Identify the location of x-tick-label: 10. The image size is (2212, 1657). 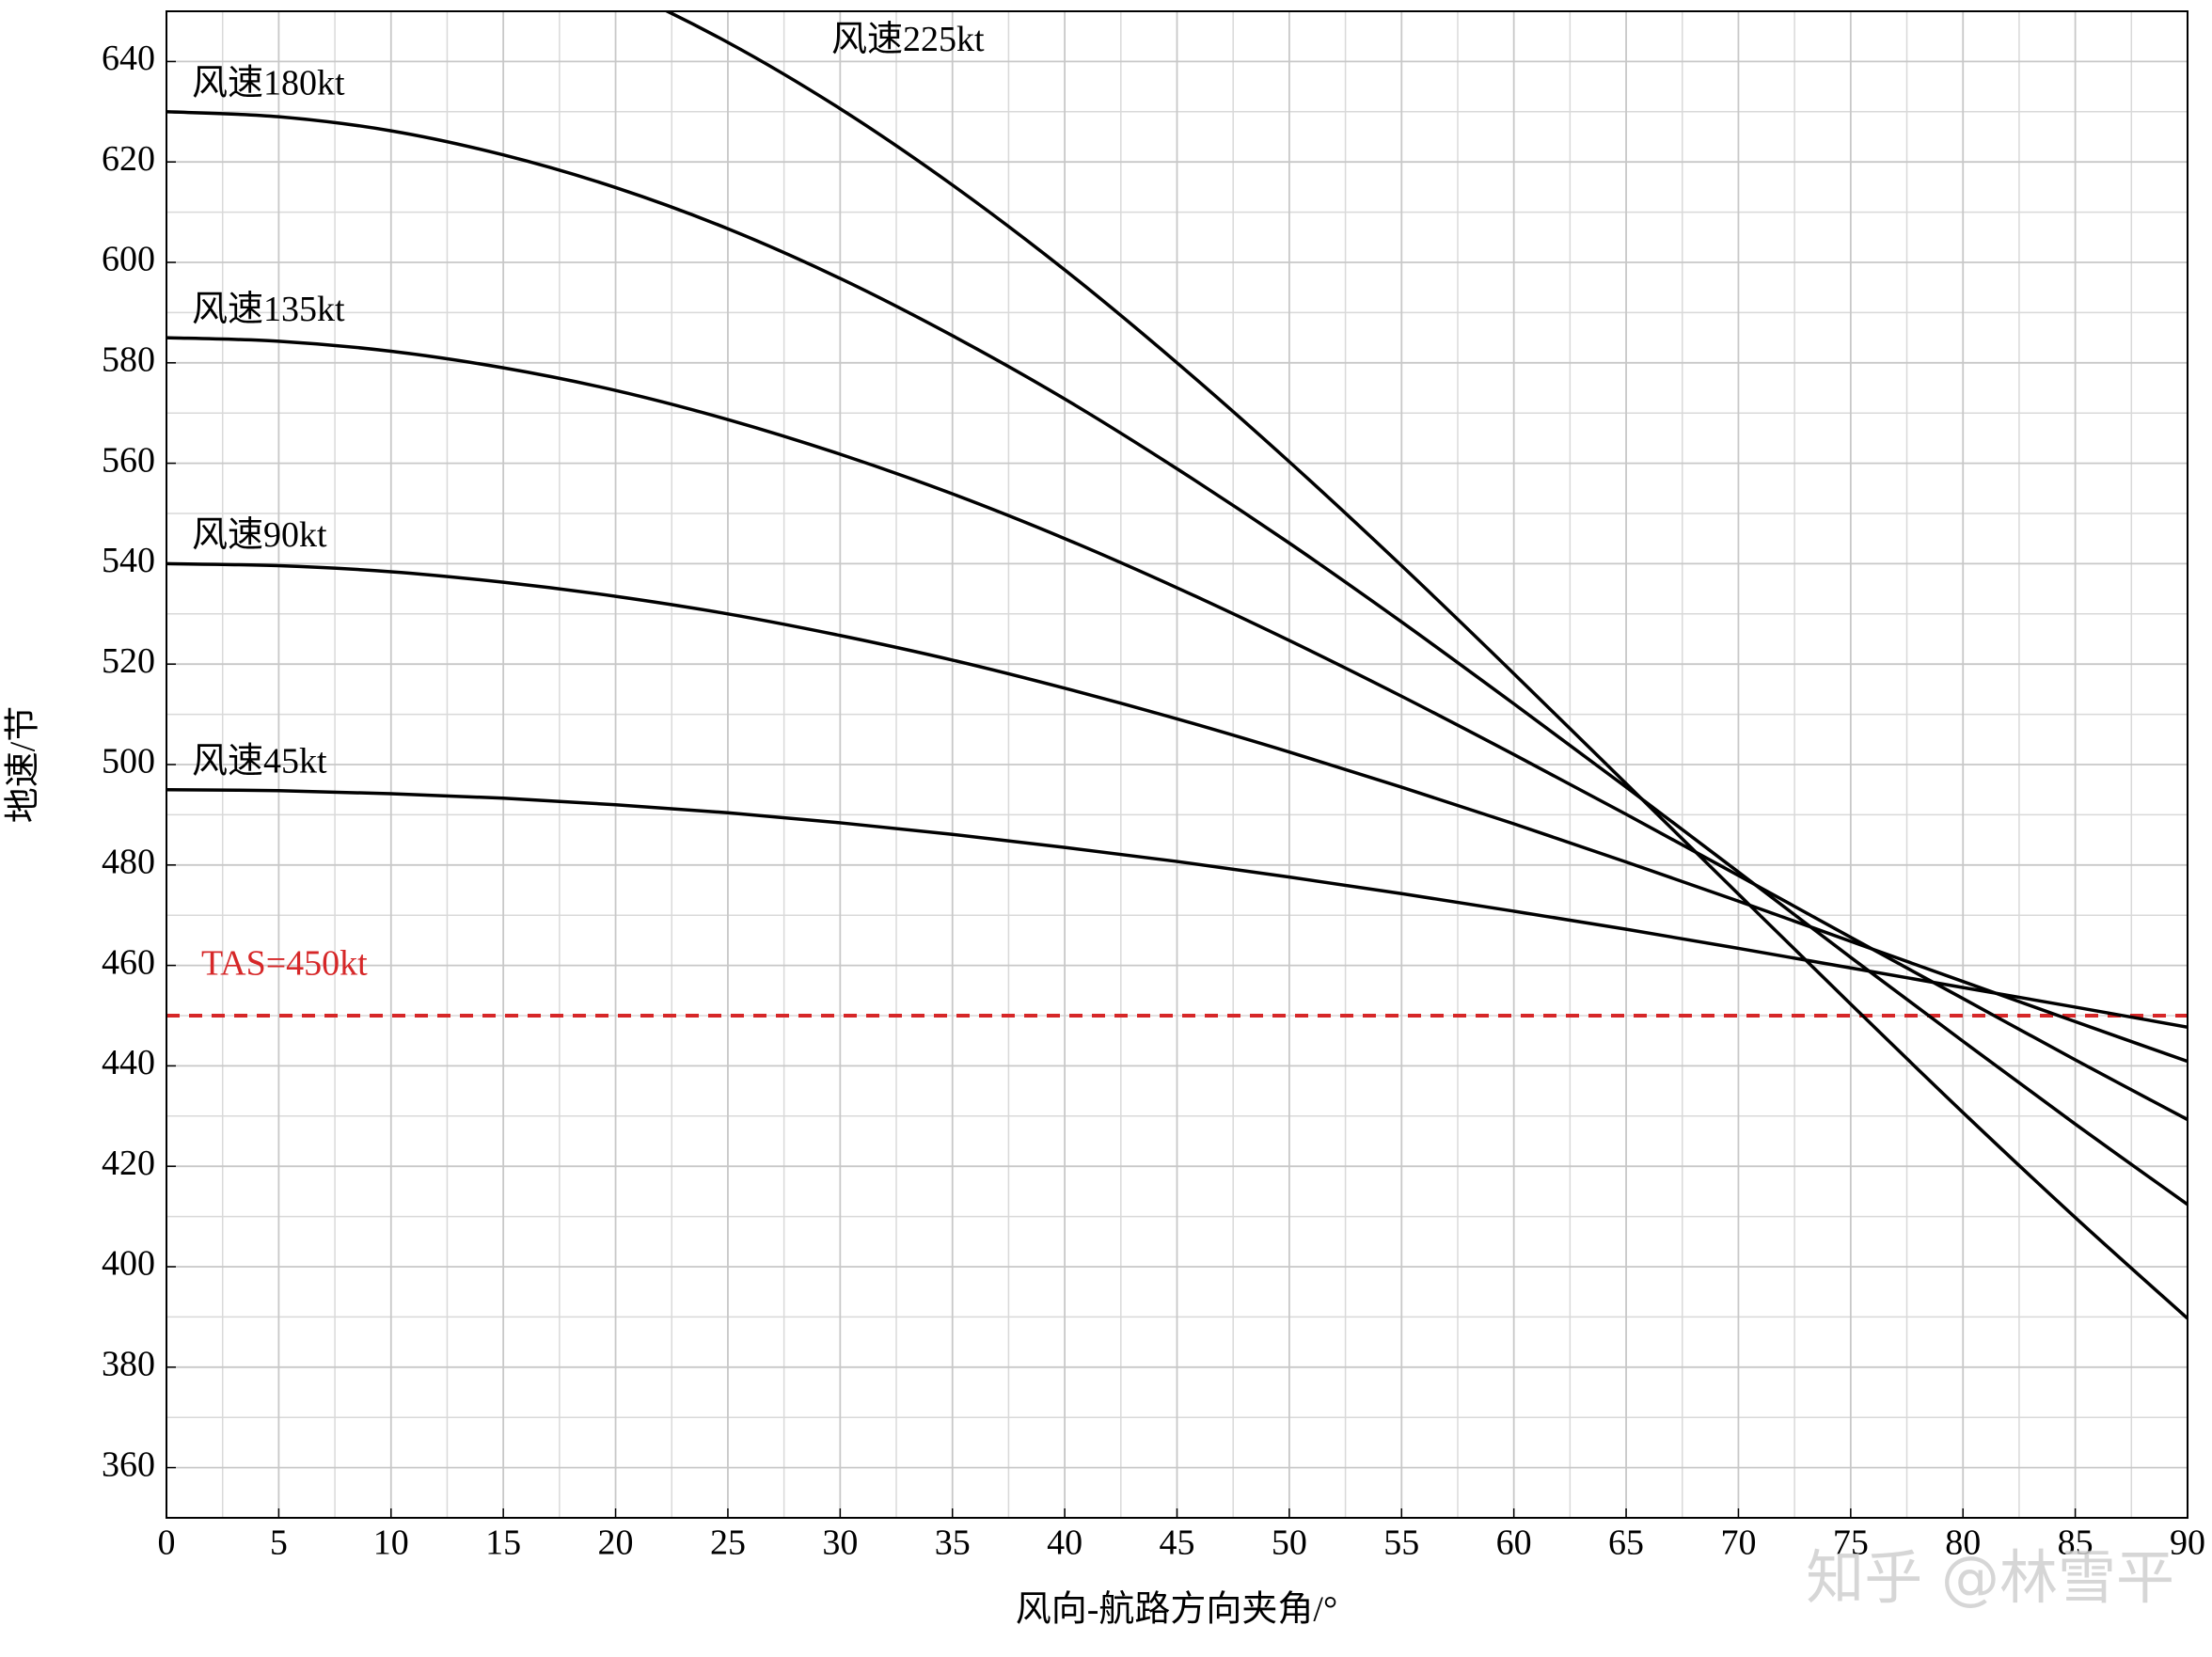
(391, 1543).